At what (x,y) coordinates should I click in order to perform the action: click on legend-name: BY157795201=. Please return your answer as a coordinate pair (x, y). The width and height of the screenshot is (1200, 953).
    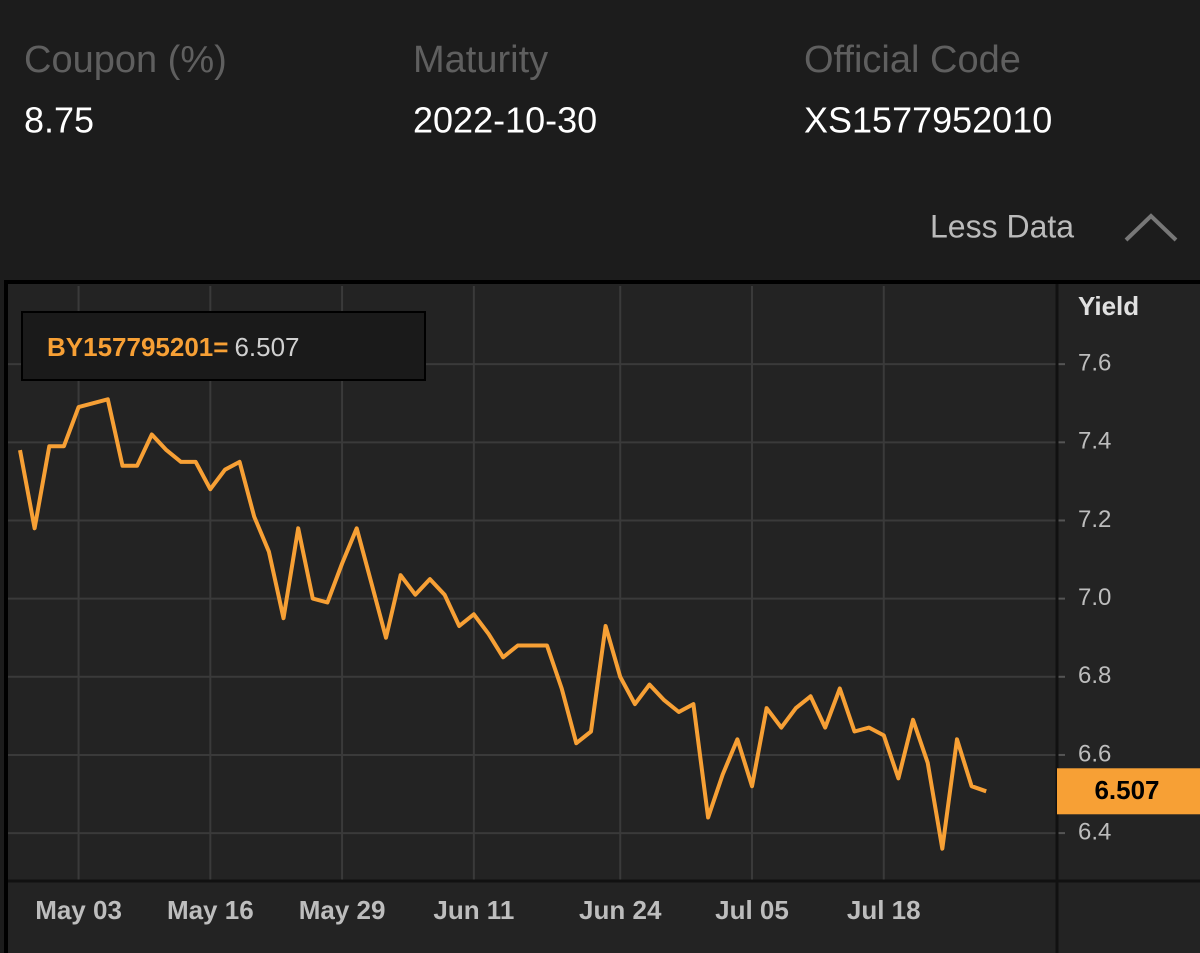
    Looking at the image, I should click on (137, 347).